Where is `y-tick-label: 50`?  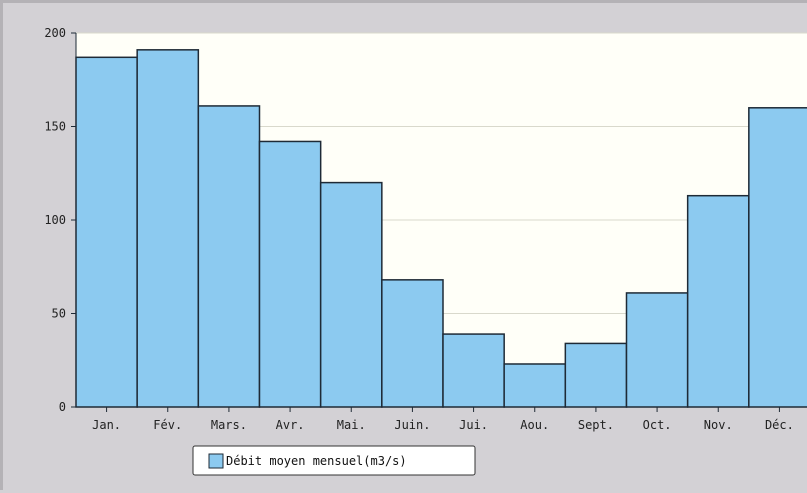 y-tick-label: 50 is located at coordinates (59, 314).